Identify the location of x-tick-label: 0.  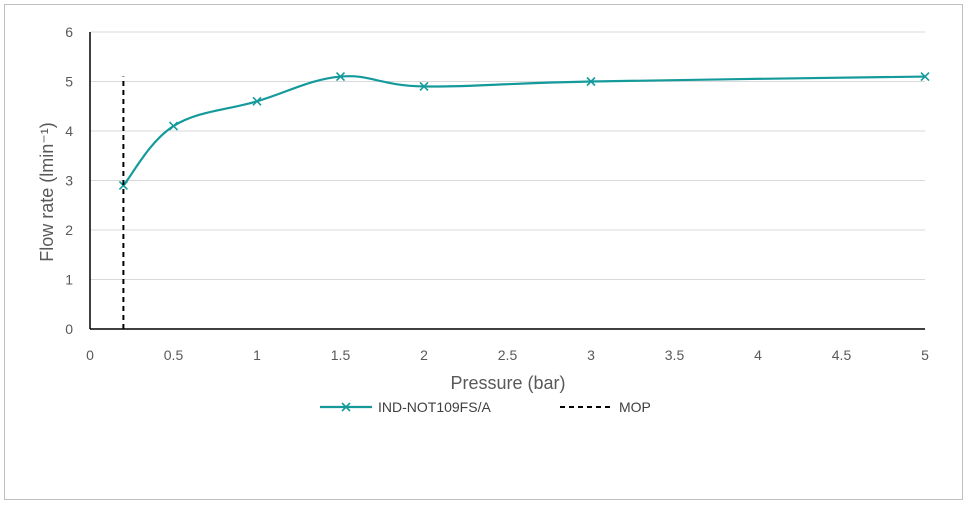
(90, 355).